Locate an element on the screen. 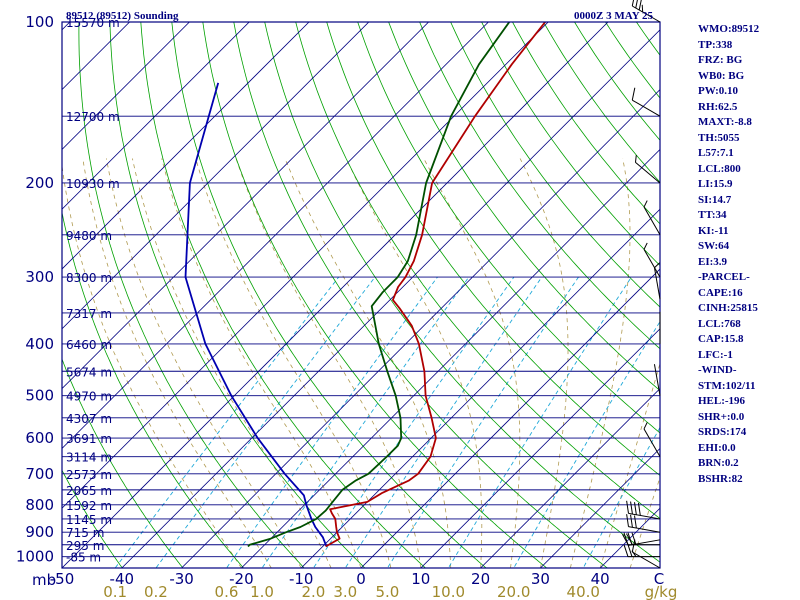 This screenshot has height=600, width=800. stat-item: -WIND- is located at coordinates (717, 370).